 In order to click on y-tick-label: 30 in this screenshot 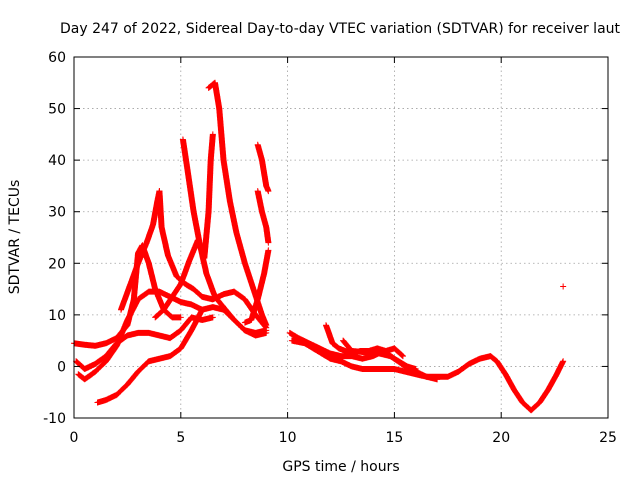, I will do `click(57, 213)`.